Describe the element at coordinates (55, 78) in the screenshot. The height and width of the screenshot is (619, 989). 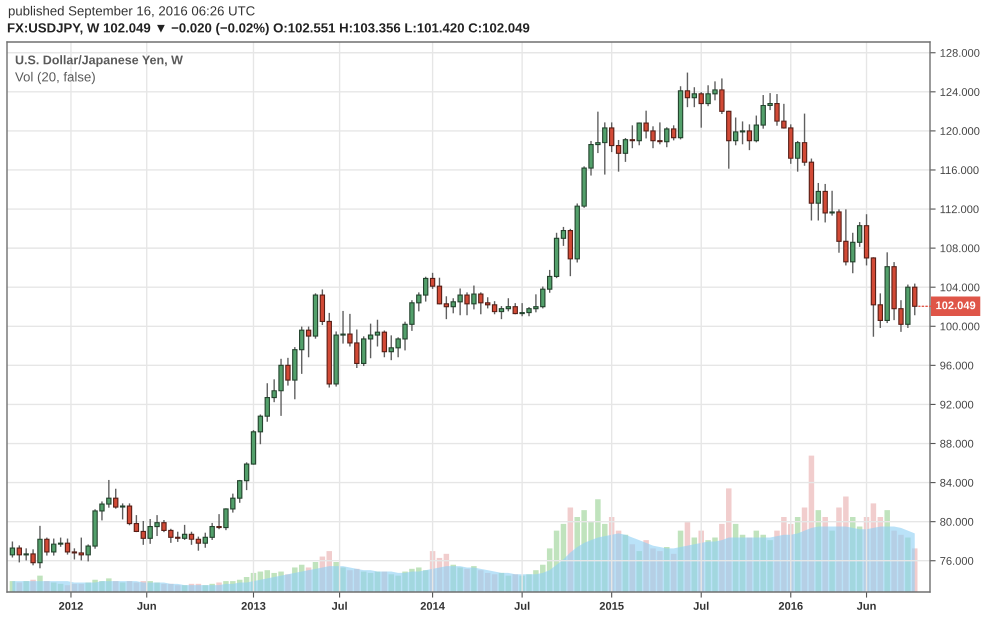
I see `annotation: Vol (20, false)` at that location.